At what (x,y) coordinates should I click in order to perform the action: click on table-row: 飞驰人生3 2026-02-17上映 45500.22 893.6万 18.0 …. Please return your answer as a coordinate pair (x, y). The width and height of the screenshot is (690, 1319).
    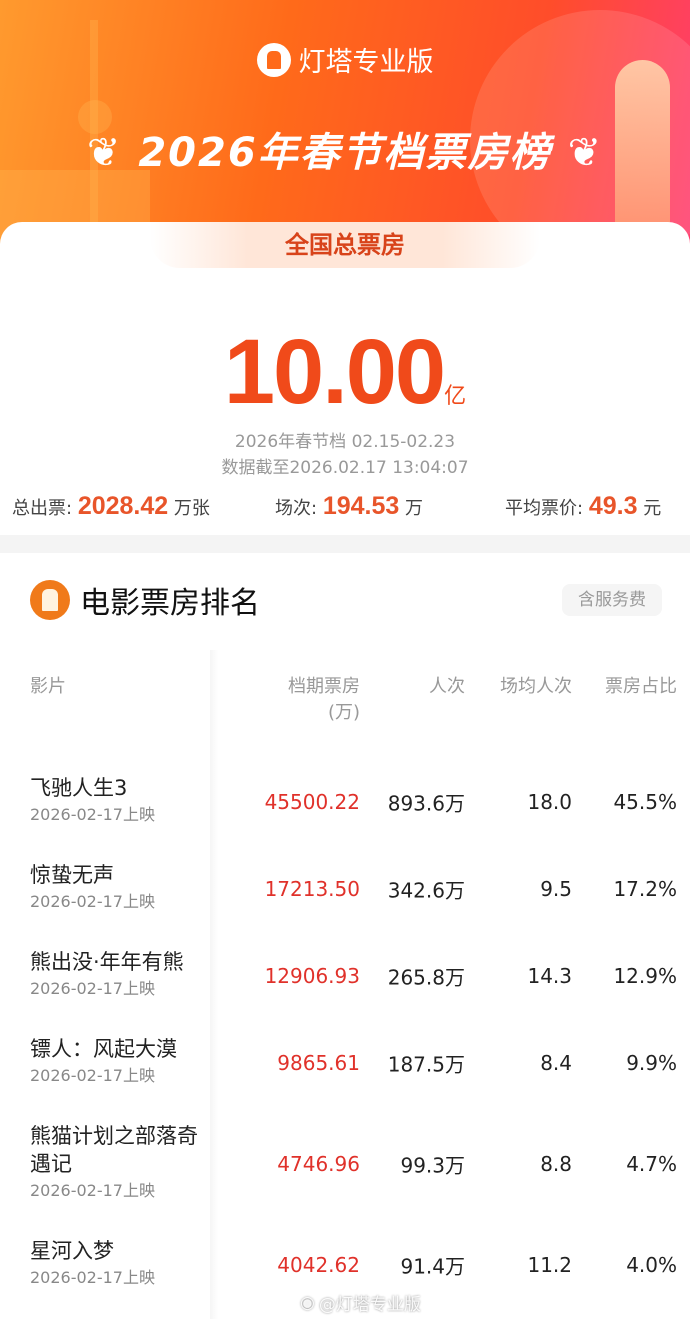
    Looking at the image, I should click on (345, 801).